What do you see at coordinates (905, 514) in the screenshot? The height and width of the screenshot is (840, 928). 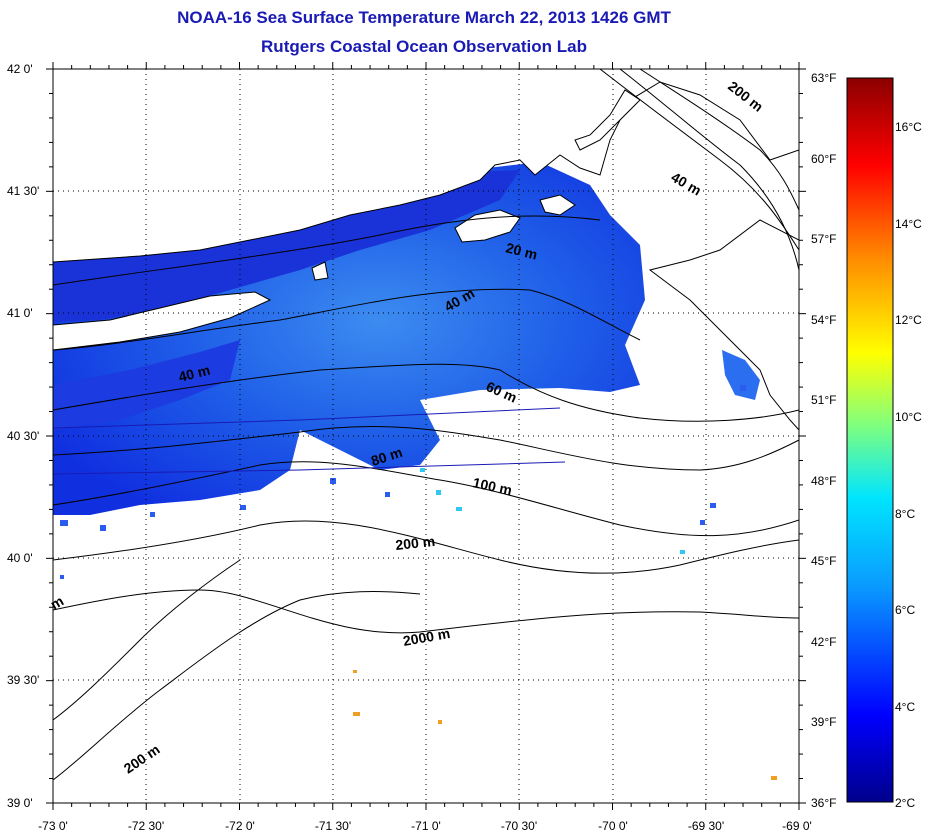 I see `c-label: 8°C` at bounding box center [905, 514].